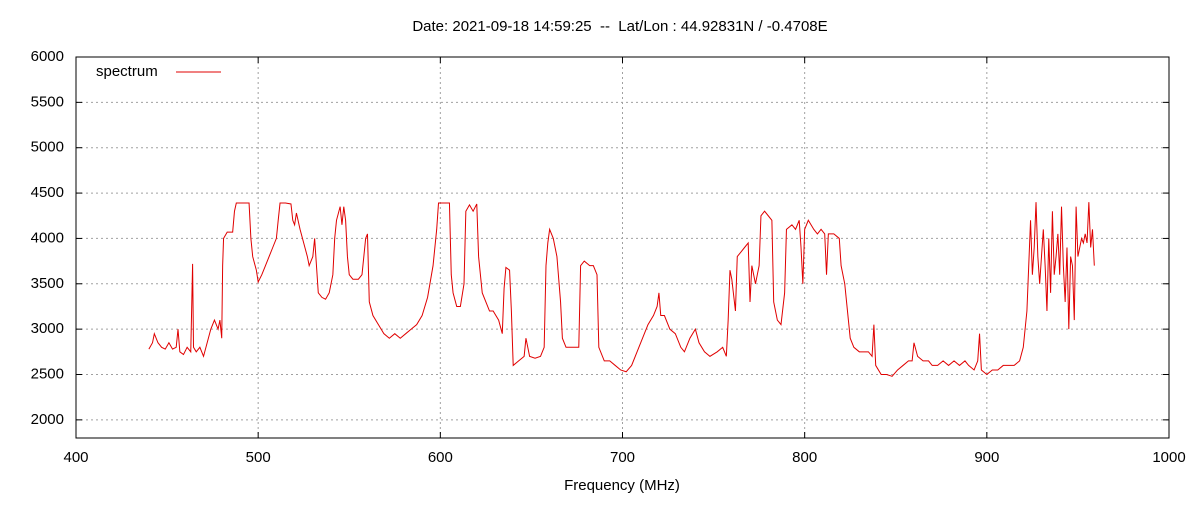  What do you see at coordinates (986, 457) in the screenshot?
I see `x-tick-label: 900` at bounding box center [986, 457].